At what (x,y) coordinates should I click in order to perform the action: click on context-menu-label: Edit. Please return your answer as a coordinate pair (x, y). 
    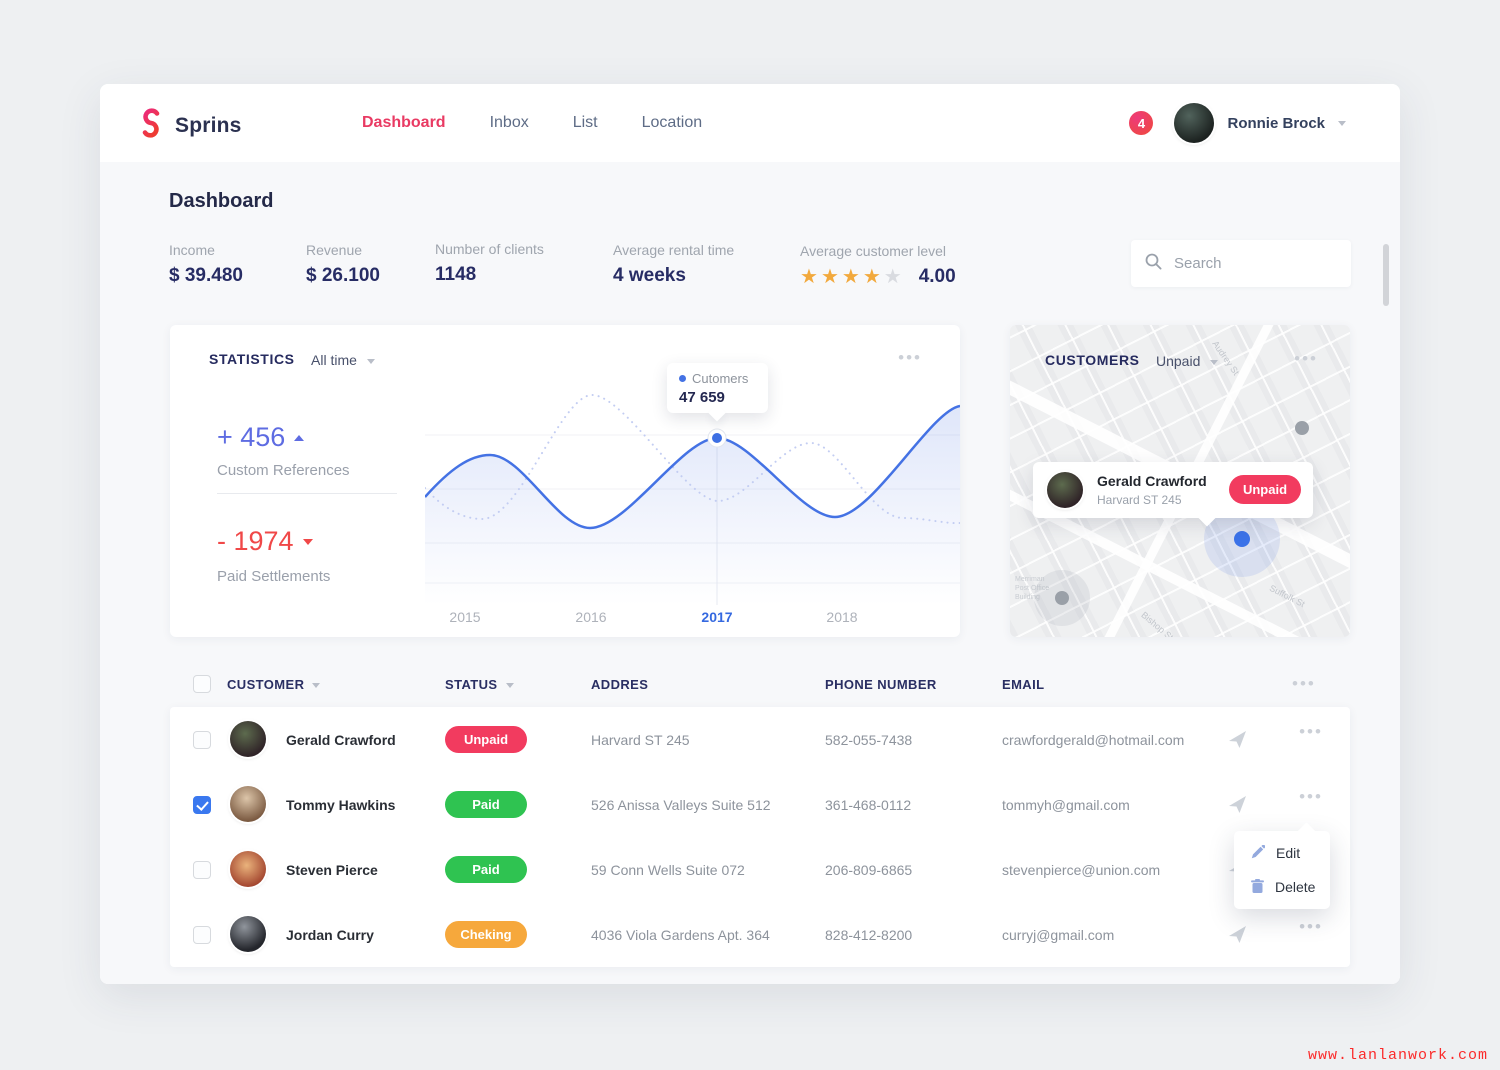
    Looking at the image, I should click on (1288, 853).